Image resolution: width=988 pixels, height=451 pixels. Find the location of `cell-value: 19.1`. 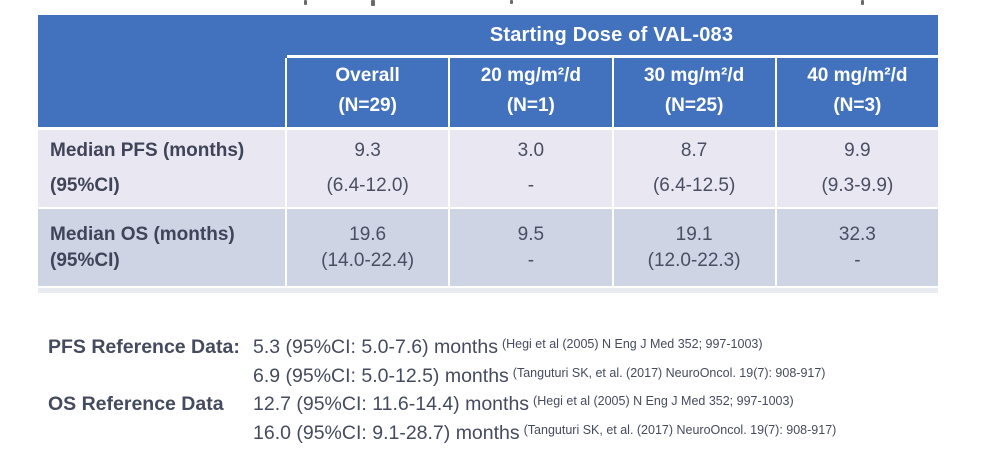

cell-value: 19.1 is located at coordinates (694, 234).